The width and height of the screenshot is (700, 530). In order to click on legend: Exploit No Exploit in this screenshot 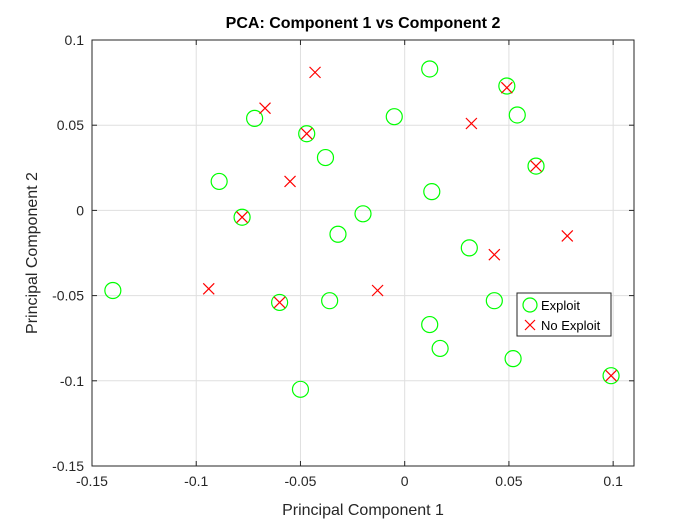, I will do `click(564, 314)`.